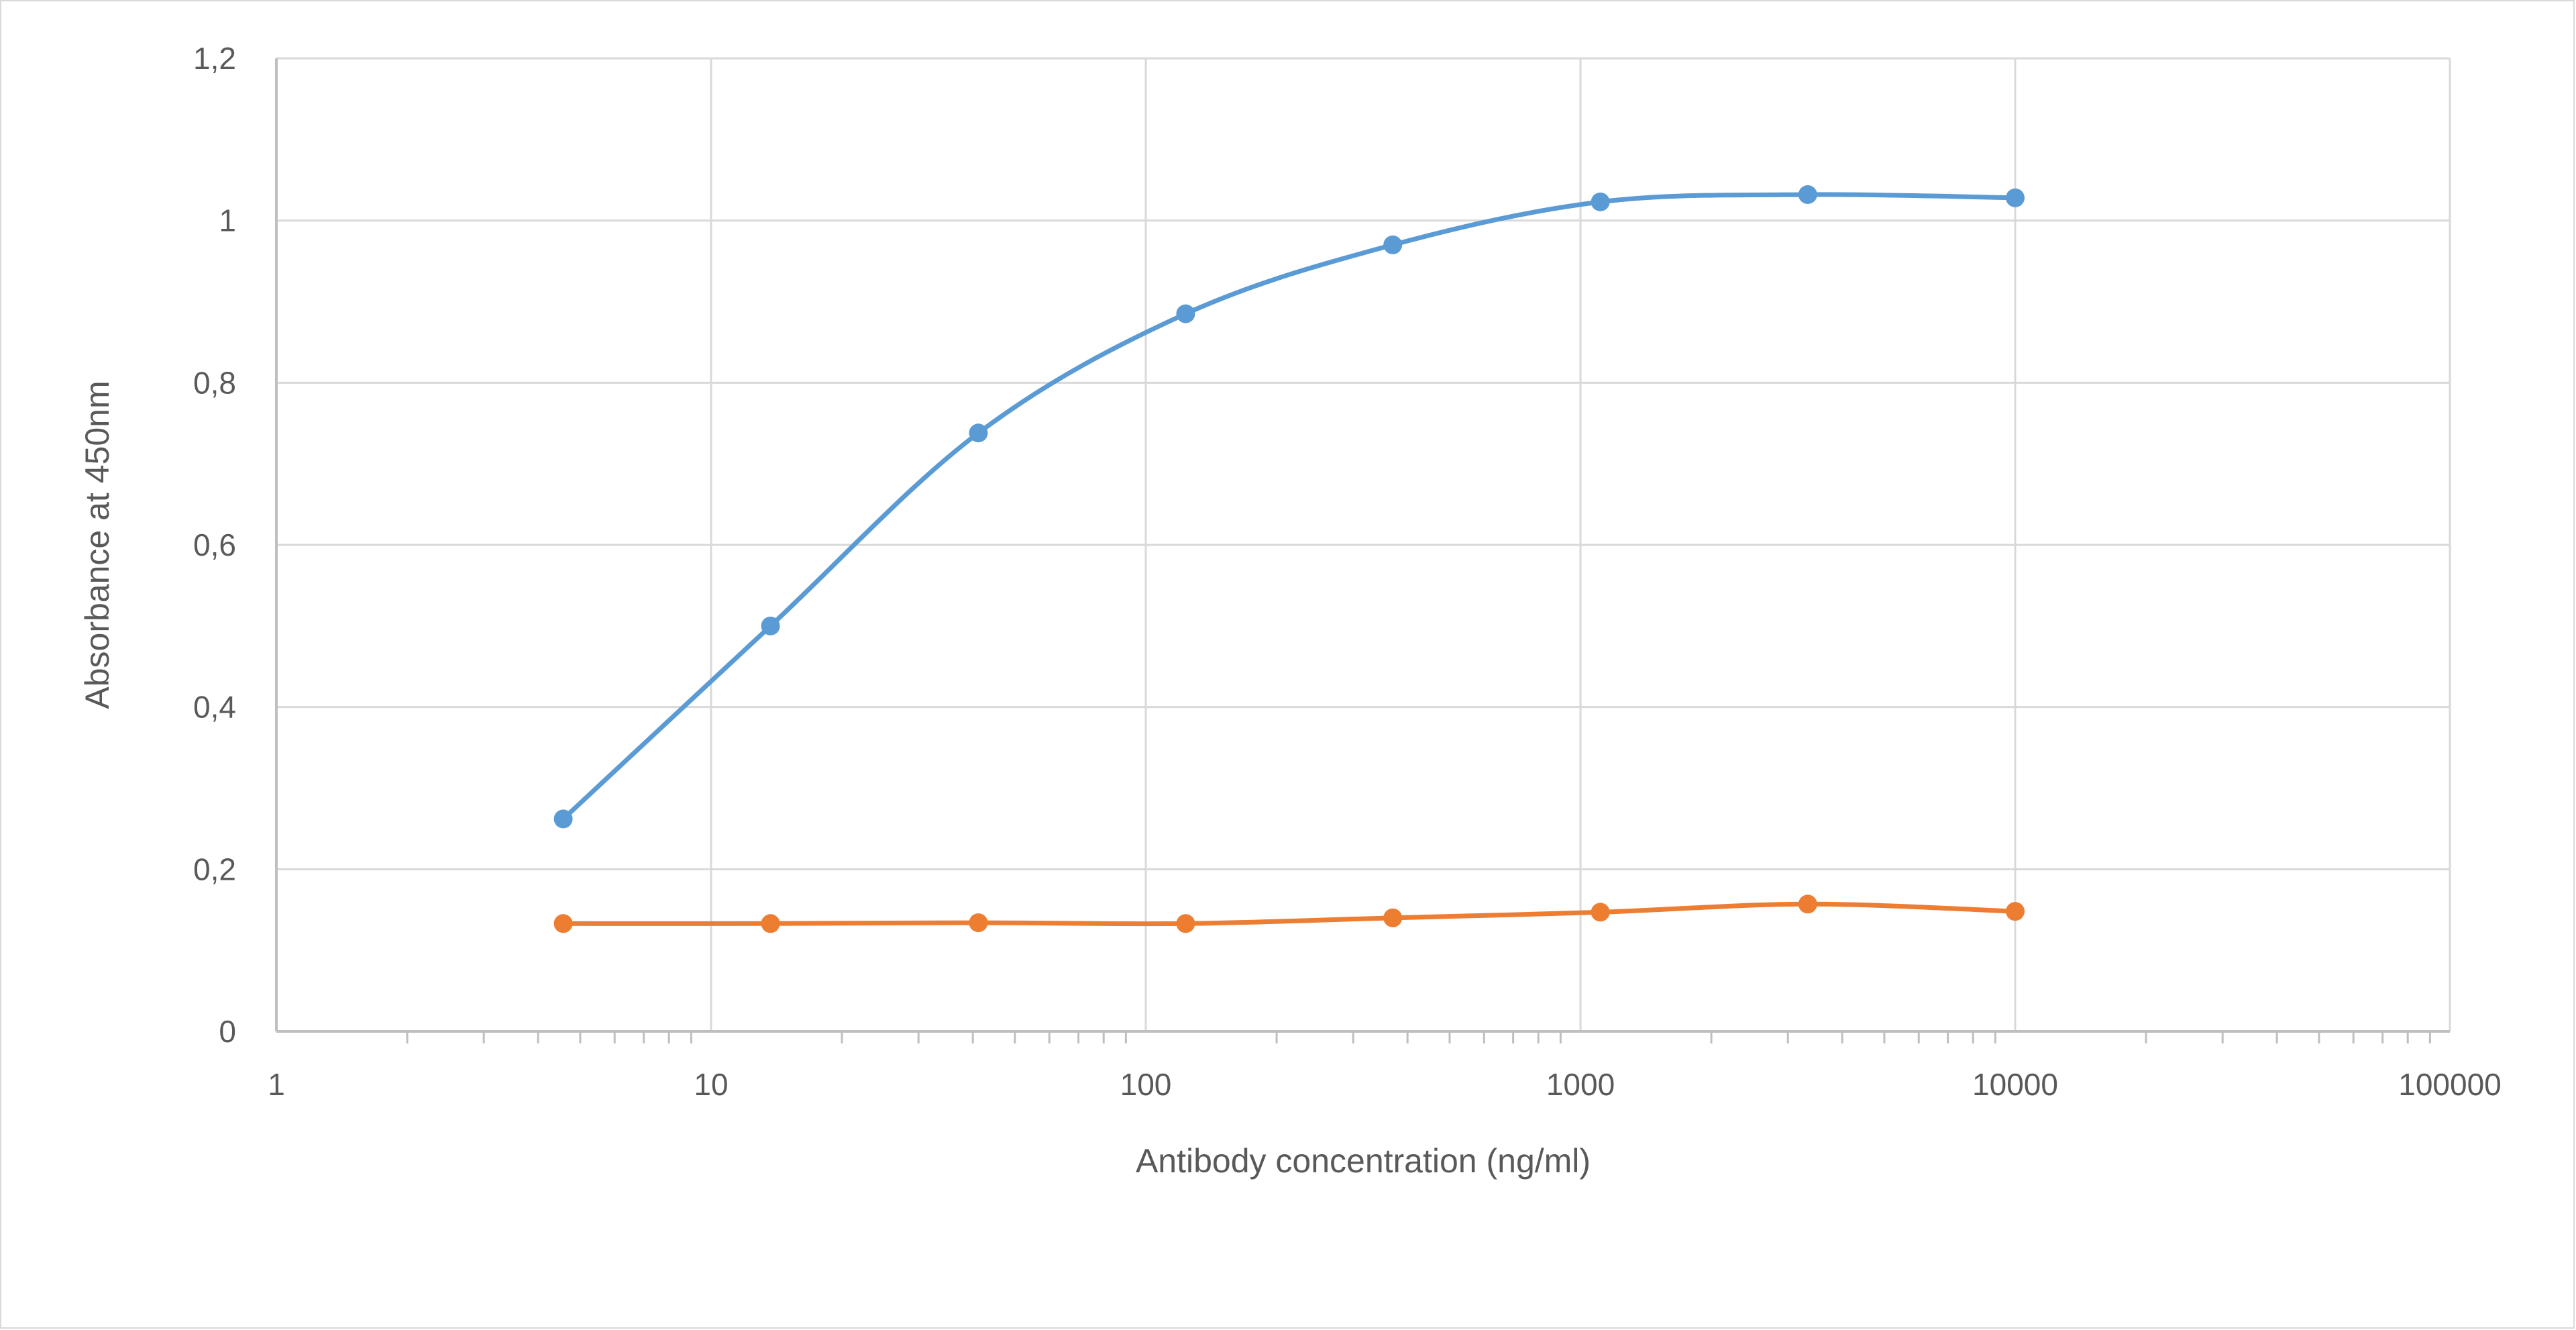  I want to click on y-tick-label: 0,4, so click(214, 707).